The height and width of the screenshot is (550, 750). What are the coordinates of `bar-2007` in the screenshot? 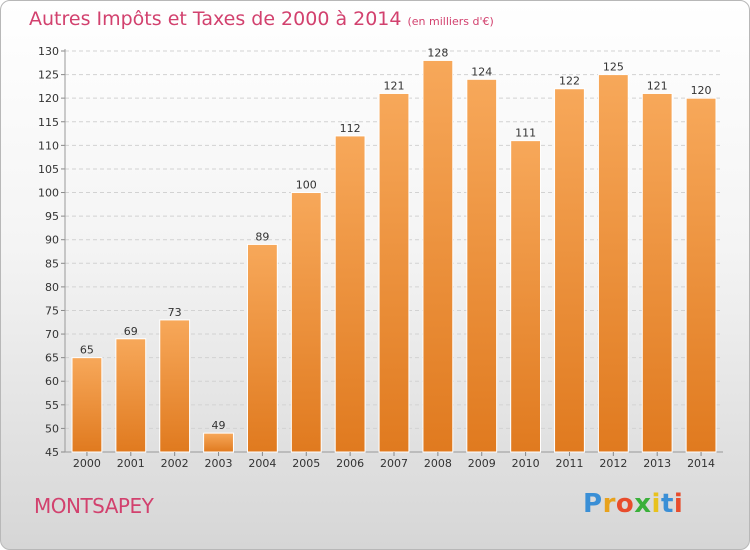 It's located at (394, 272).